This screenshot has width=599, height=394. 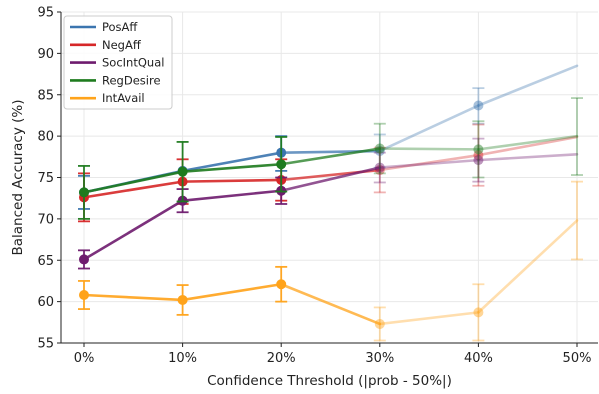 What do you see at coordinates (45, 178) in the screenshot?
I see `y-tick-label-4: 75` at bounding box center [45, 178].